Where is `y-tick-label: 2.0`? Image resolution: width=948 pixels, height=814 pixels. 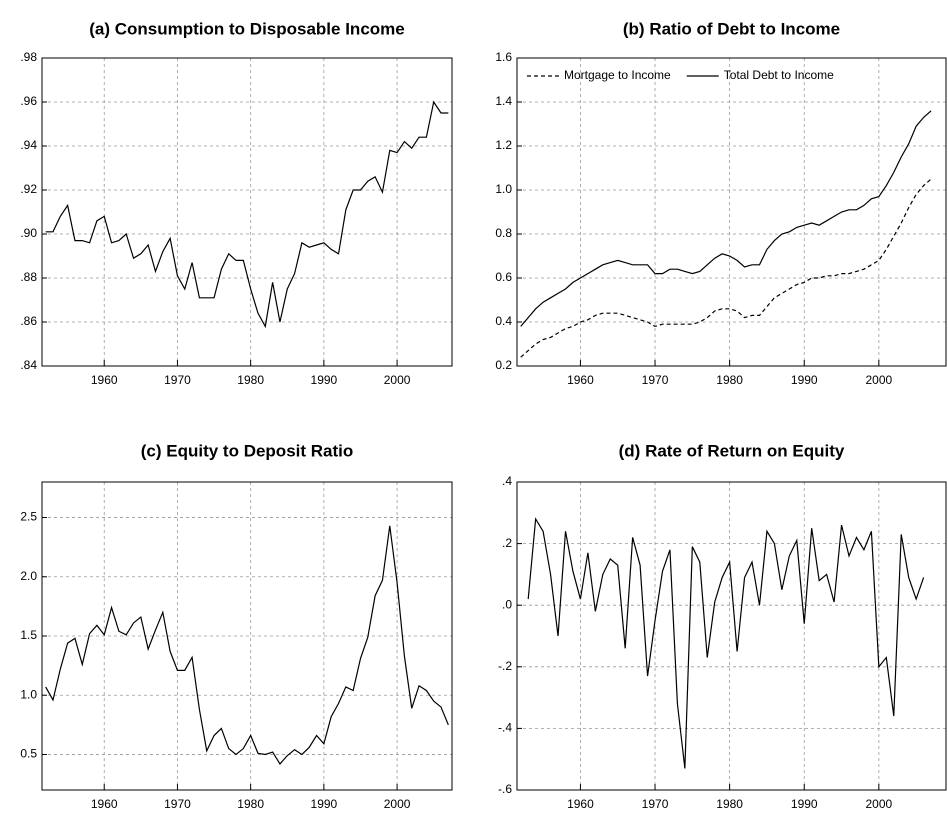 y-tick-label: 2.0 is located at coordinates (28, 576).